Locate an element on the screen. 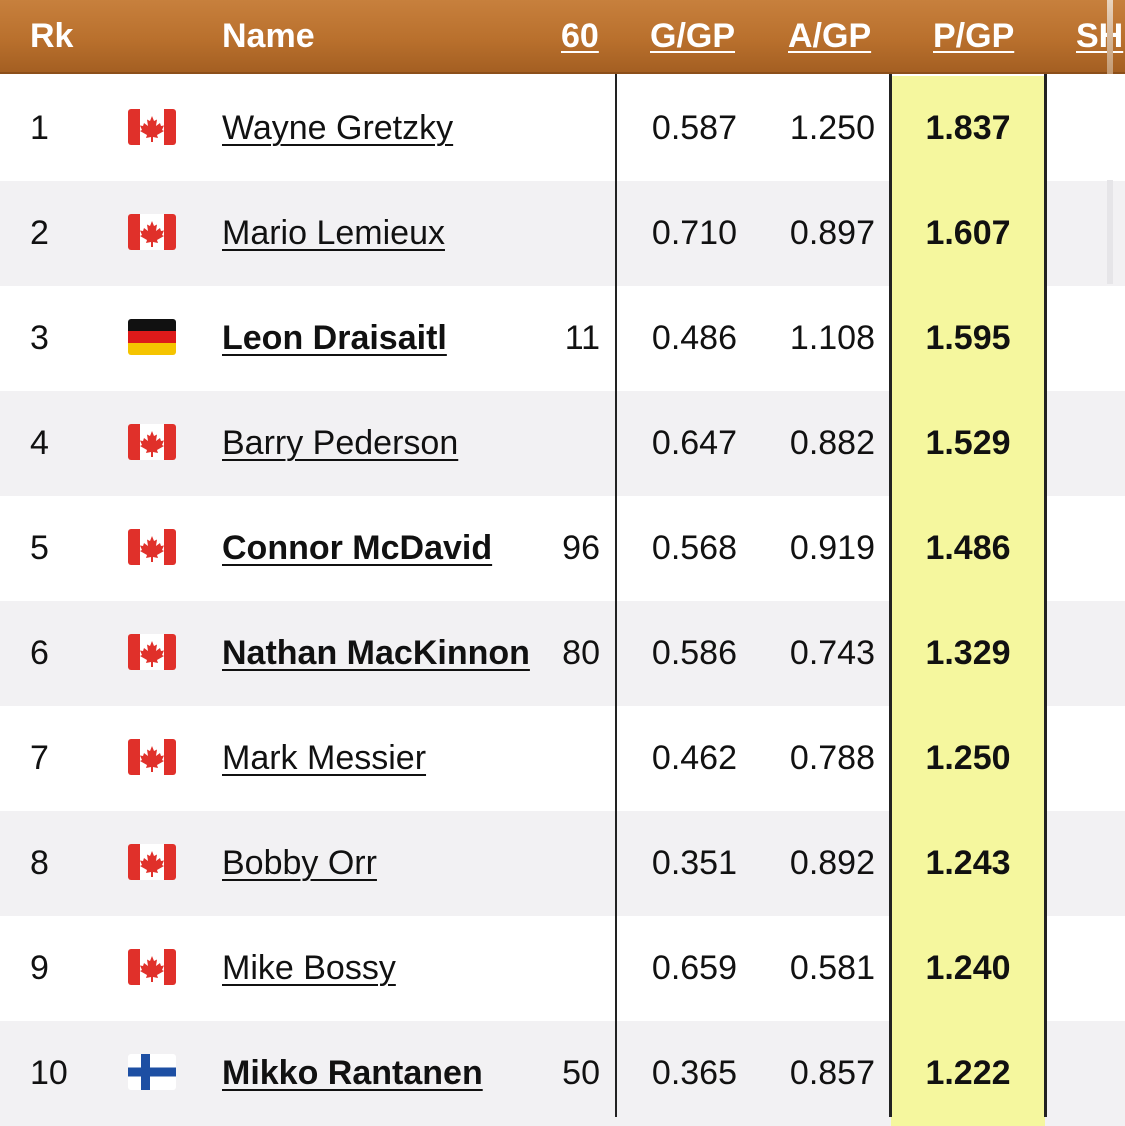 This screenshot has width=1125, height=1126. goals-per-game-cell: 0.647 is located at coordinates (694, 443).